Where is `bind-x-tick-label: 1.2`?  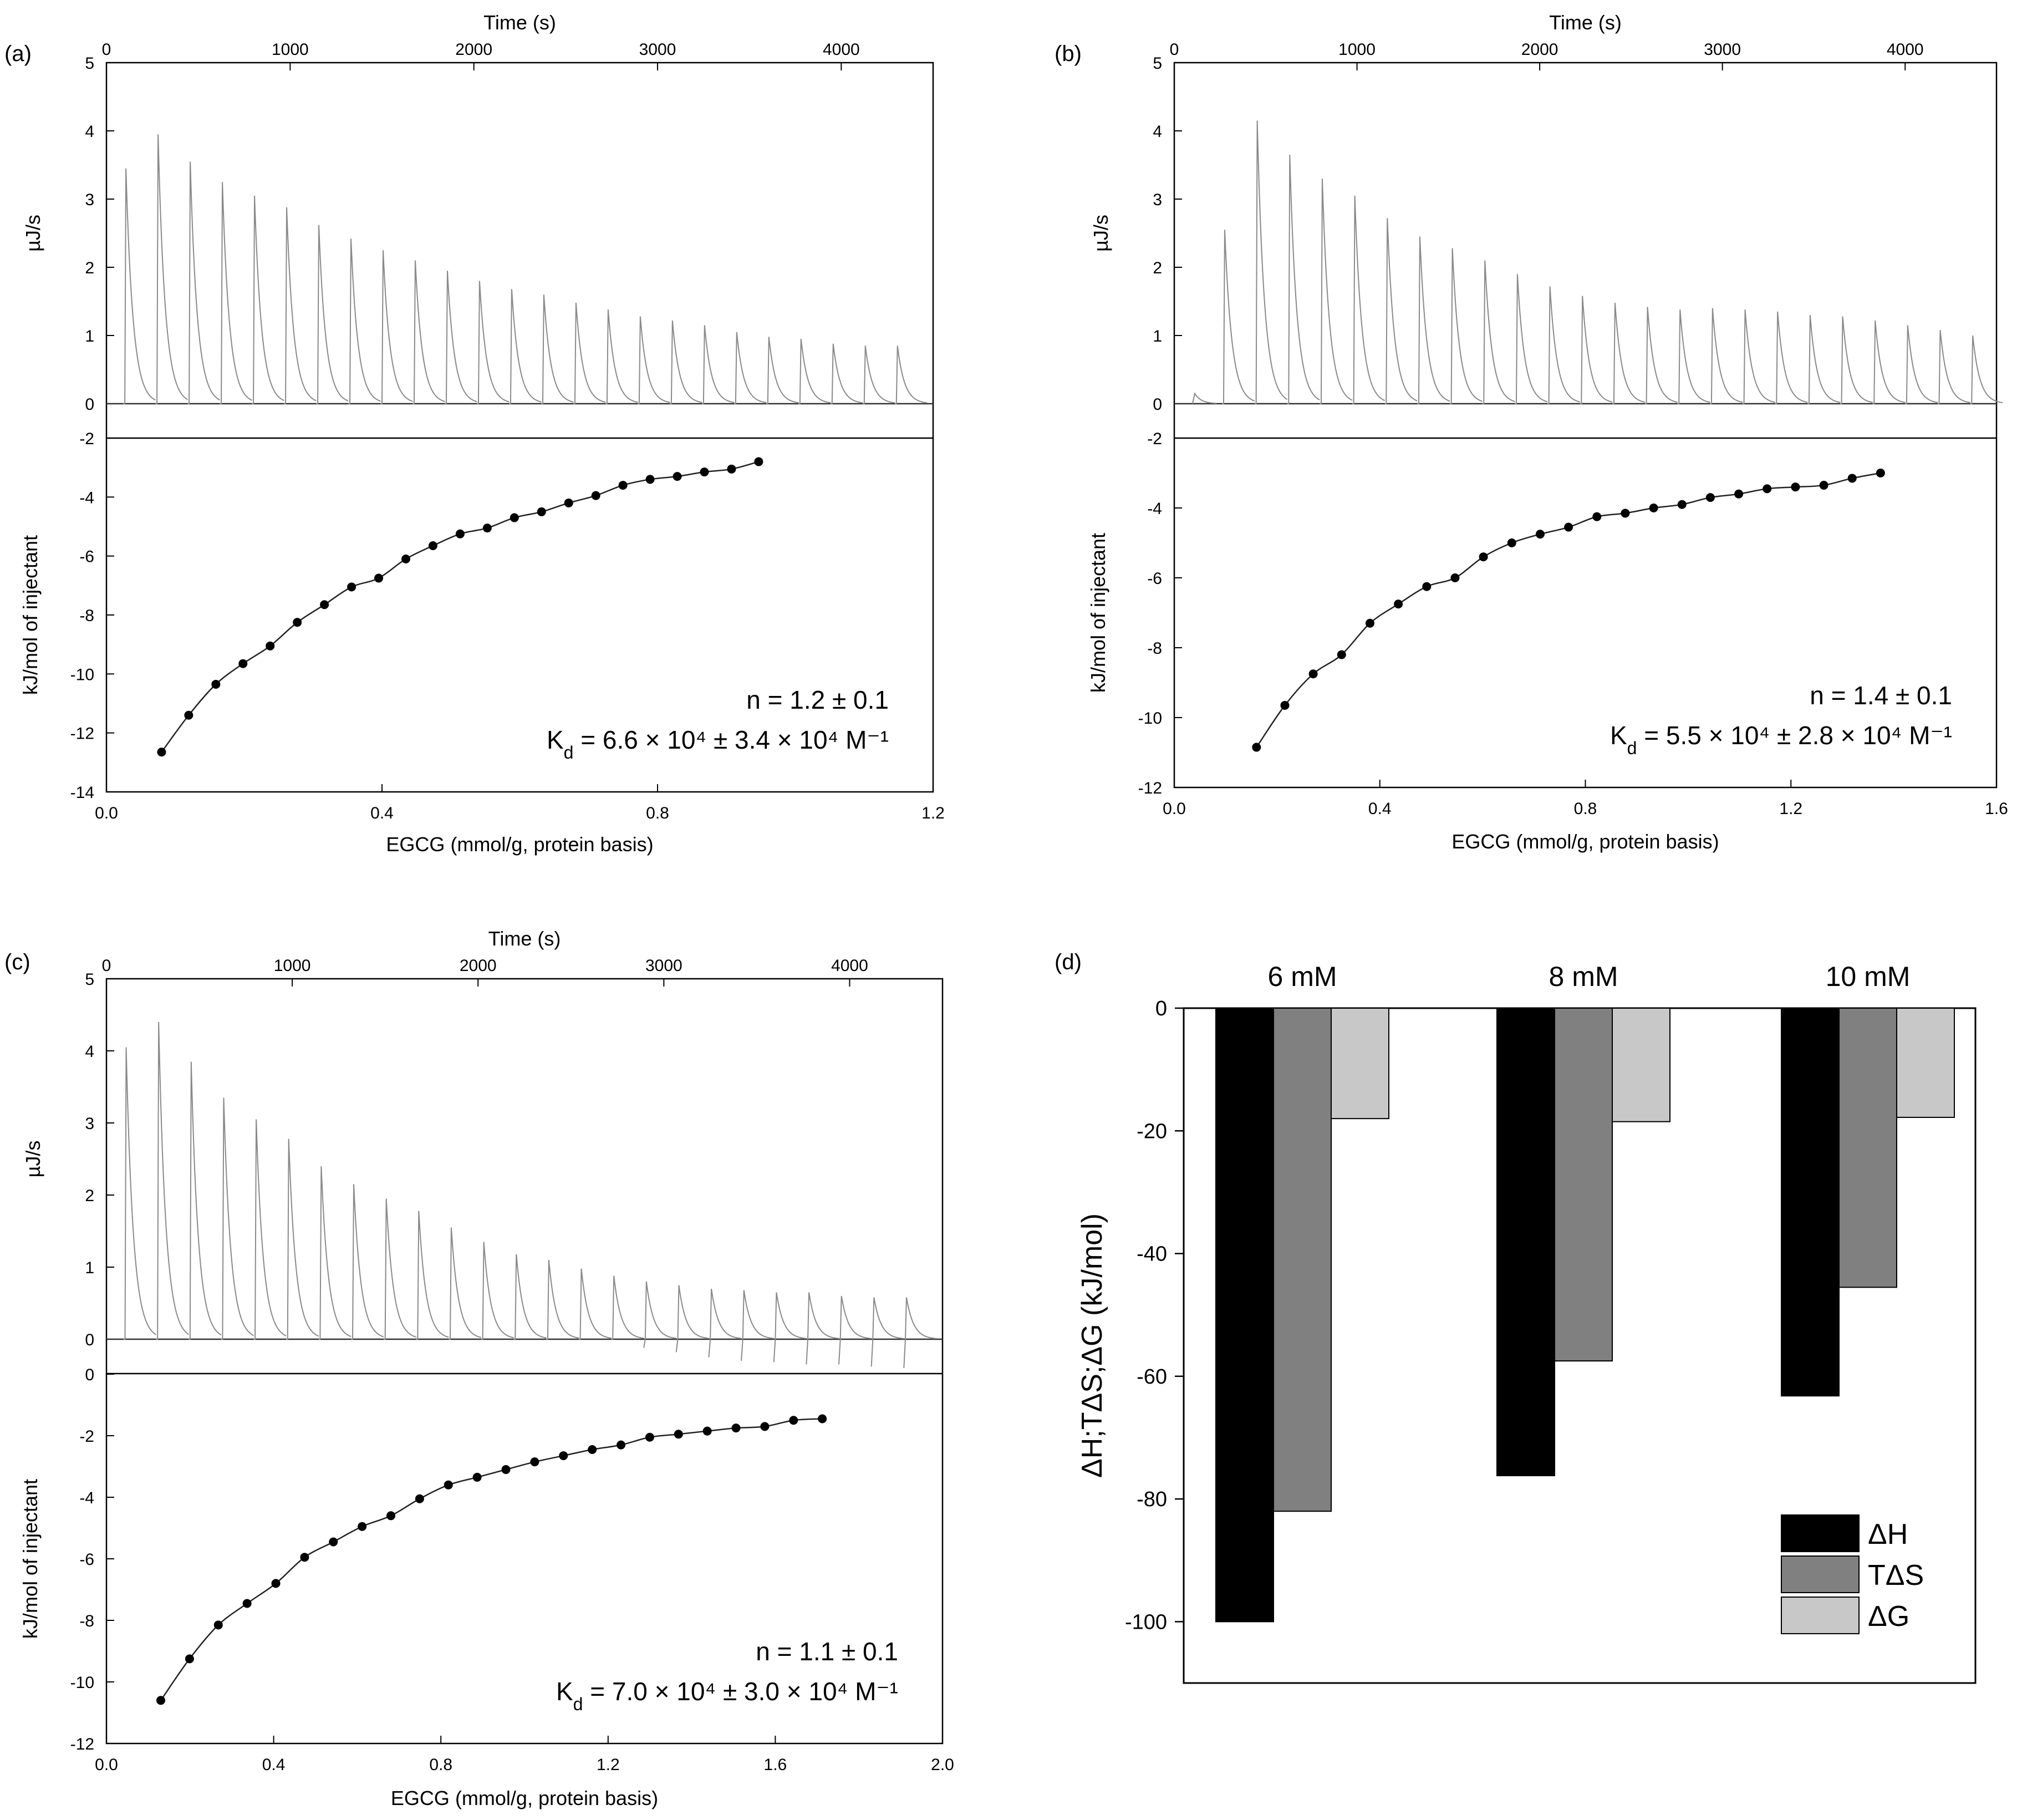
bind-x-tick-label: 1.2 is located at coordinates (1790, 809).